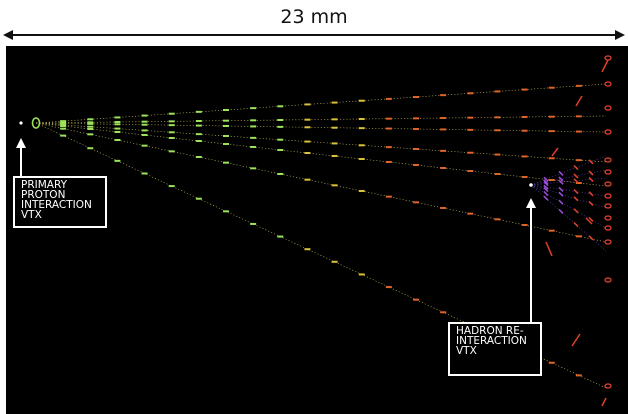 The image size is (628, 414). Describe the element at coordinates (531, 185) in the screenshot. I see `secondary-vertex-dot` at that location.